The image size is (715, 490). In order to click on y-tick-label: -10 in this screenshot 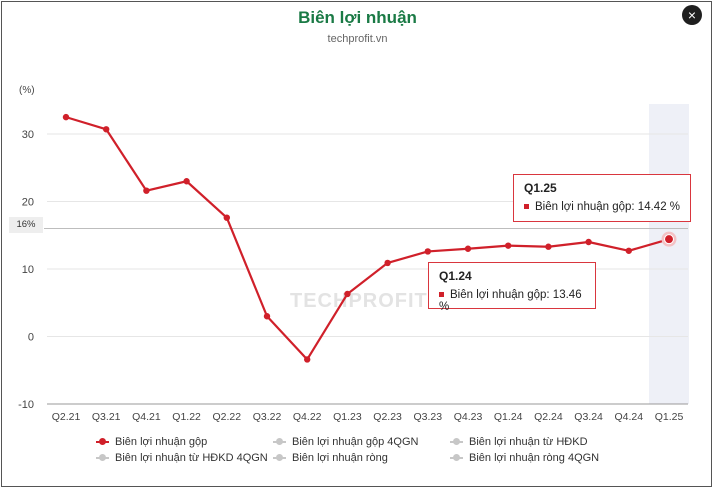, I will do `click(26, 405)`.